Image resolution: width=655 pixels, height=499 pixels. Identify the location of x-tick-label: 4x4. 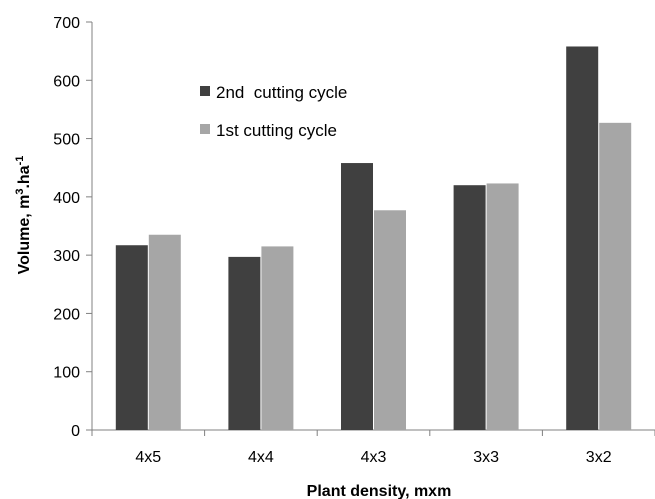
(261, 457).